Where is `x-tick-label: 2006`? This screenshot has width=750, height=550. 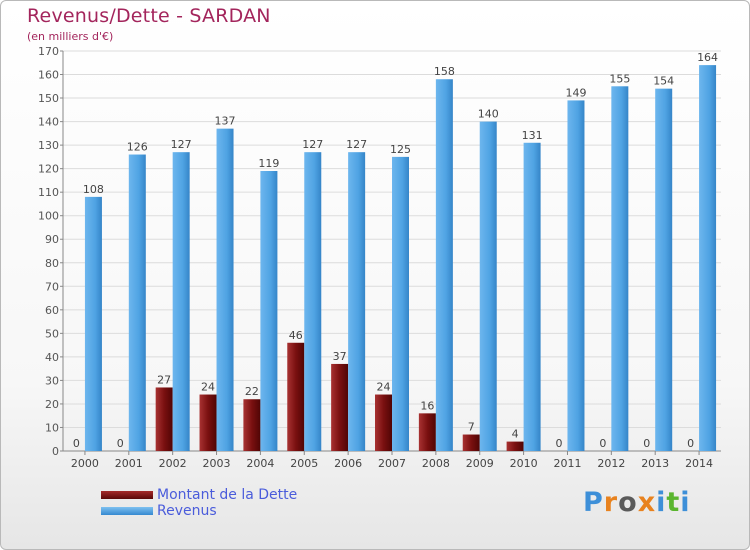 x-tick-label: 2006 is located at coordinates (348, 463).